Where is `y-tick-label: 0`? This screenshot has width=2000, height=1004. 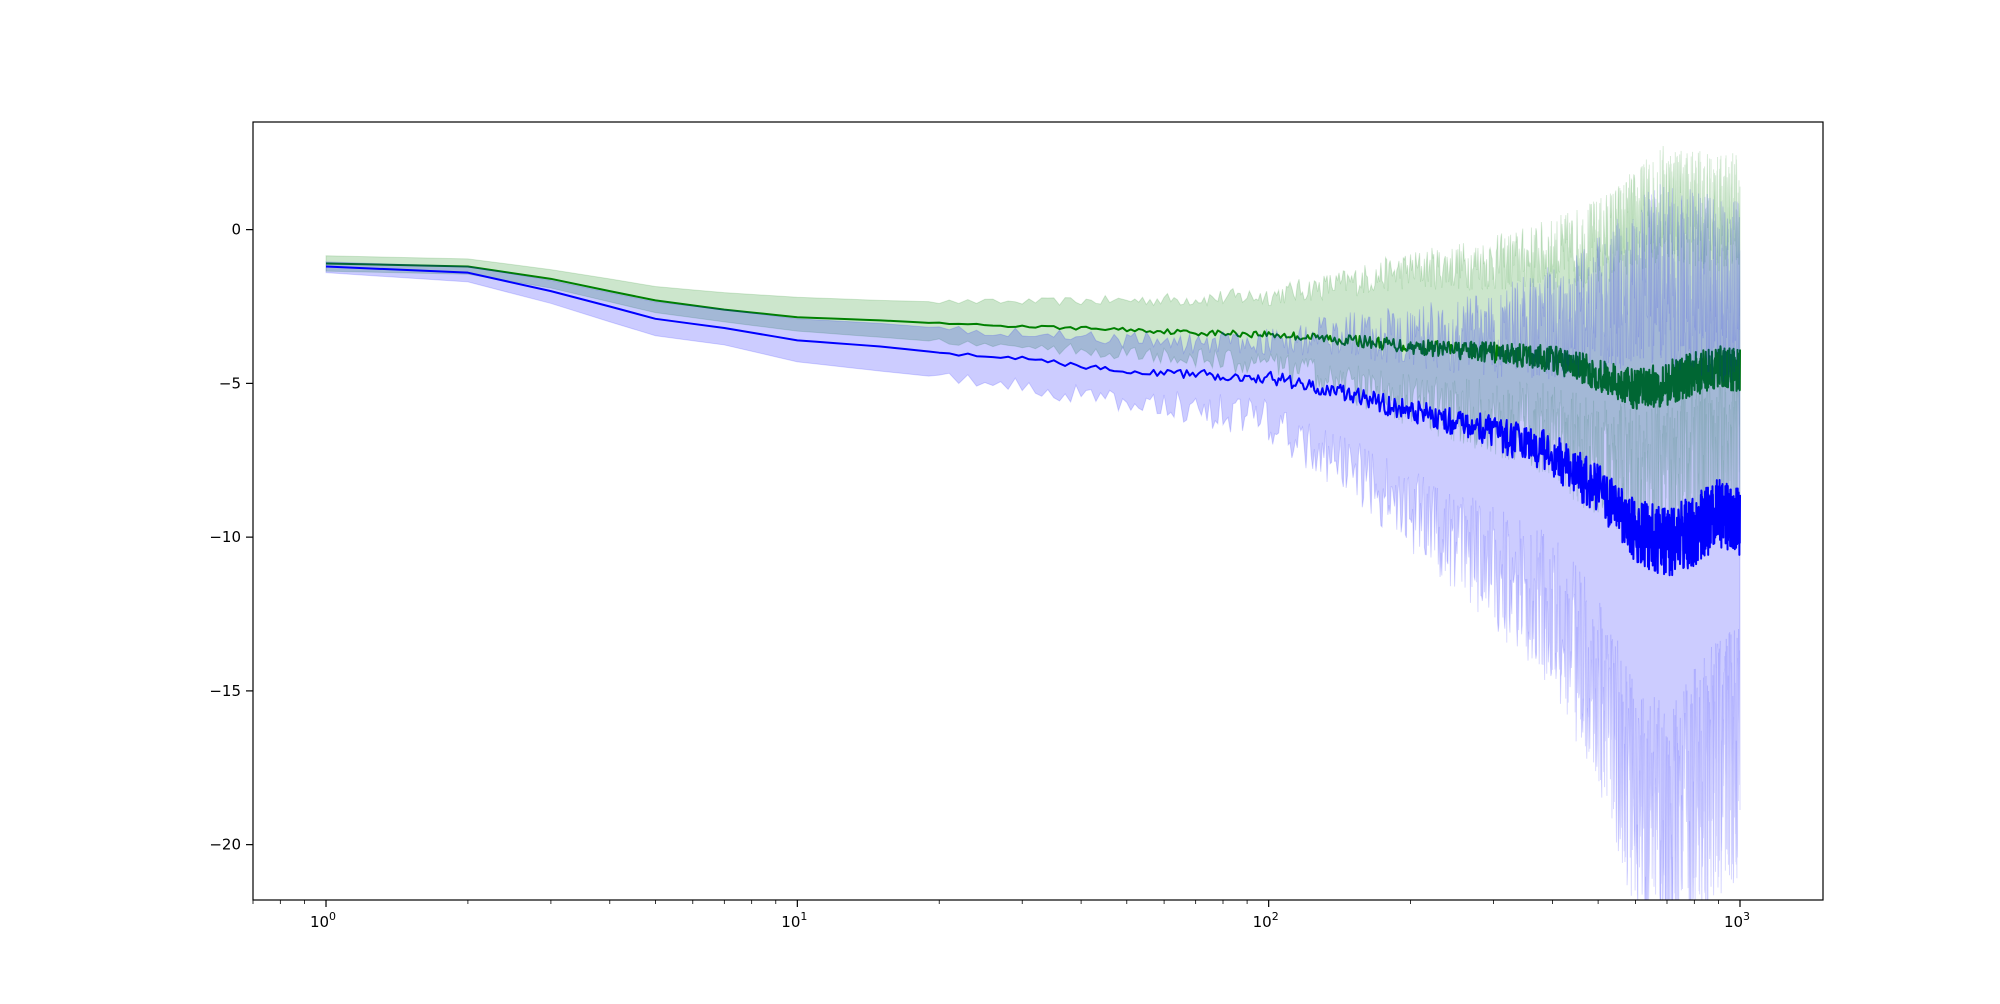 y-tick-label: 0 is located at coordinates (236, 230).